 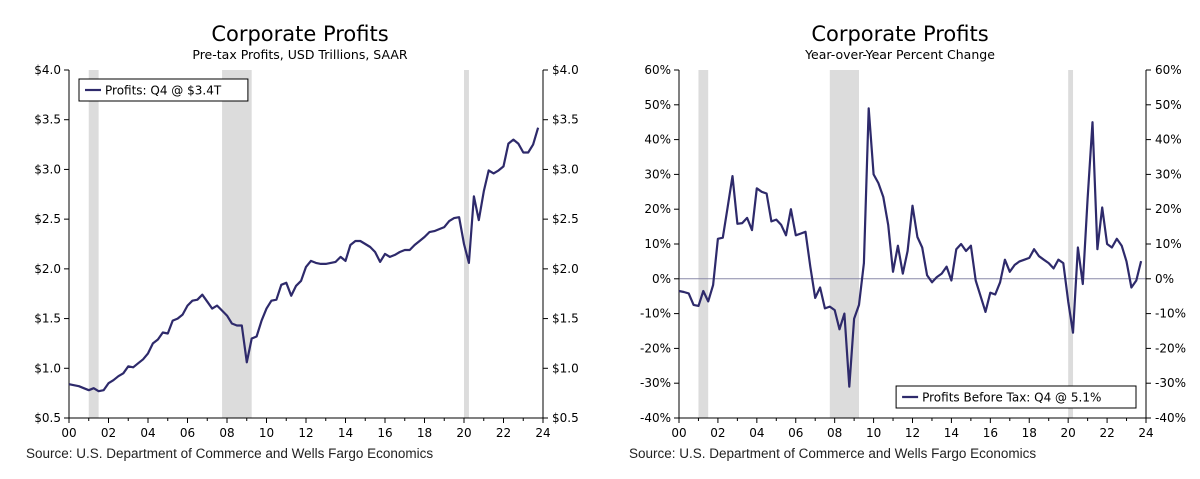 I want to click on y-tick-label-left: 50%, so click(x=657, y=105).